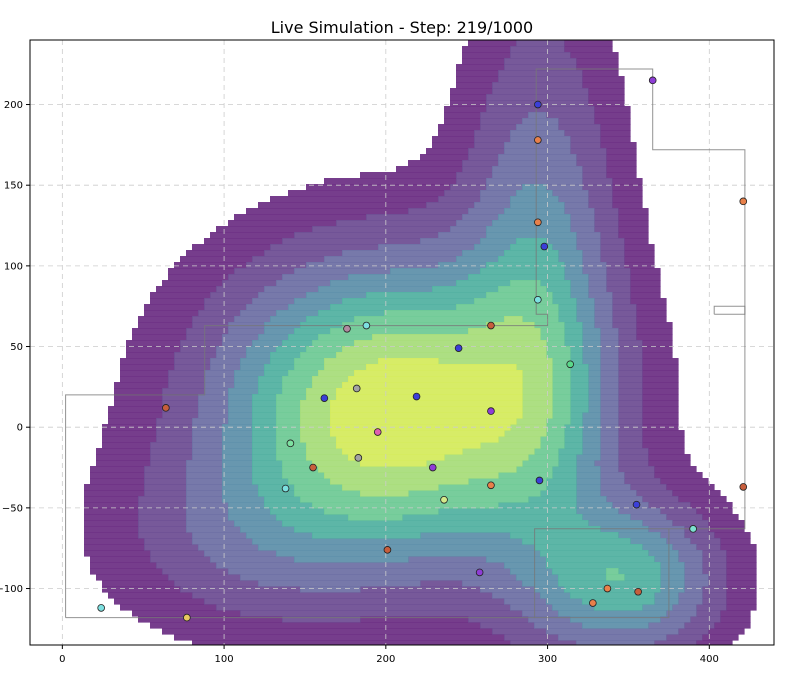 The height and width of the screenshot is (680, 800). What do you see at coordinates (13, 266) in the screenshot?
I see `y-tick-label: 100` at bounding box center [13, 266].